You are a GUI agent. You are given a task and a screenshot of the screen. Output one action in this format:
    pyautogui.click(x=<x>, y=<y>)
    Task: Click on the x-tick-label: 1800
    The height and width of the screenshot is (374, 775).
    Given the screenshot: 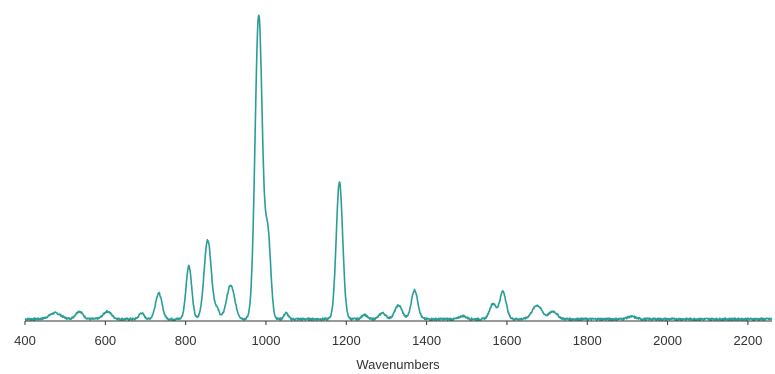 What is the action you would take?
    pyautogui.click(x=587, y=340)
    